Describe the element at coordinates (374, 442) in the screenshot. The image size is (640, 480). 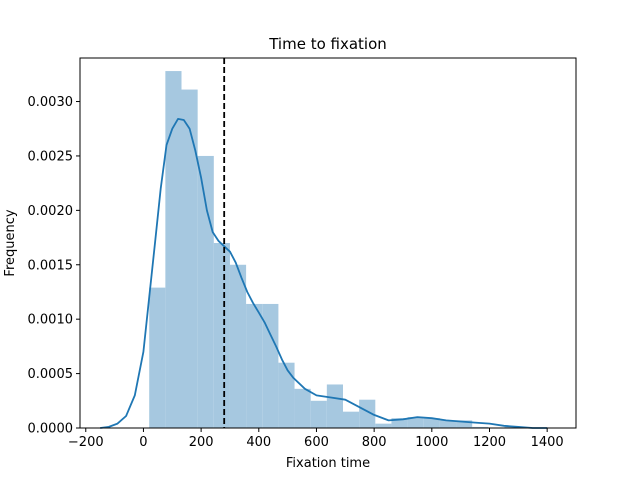
I see `x-tick-label: 800` at that location.